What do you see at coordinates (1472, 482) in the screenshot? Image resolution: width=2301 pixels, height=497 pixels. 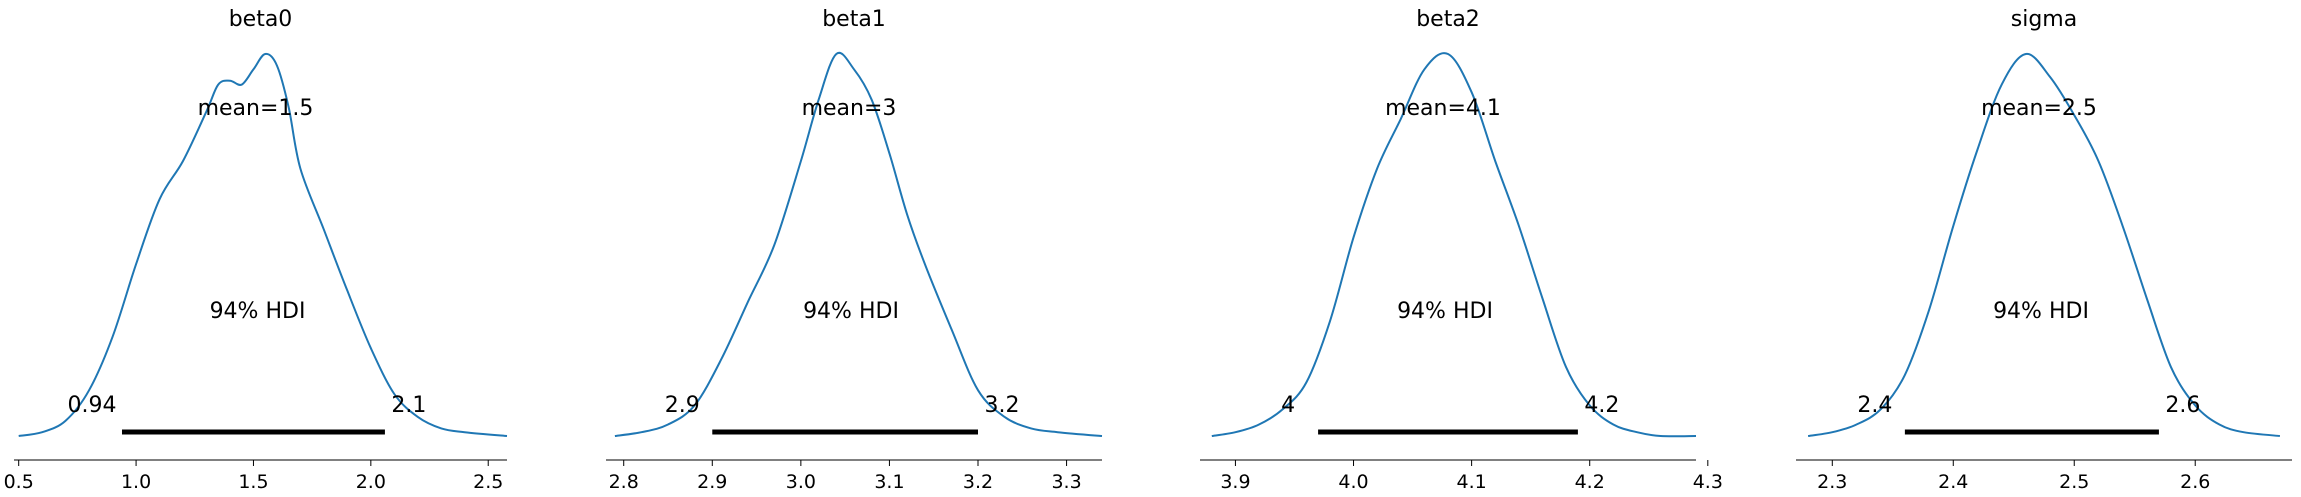 I see `x-tick-label: 4.1` at bounding box center [1472, 482].